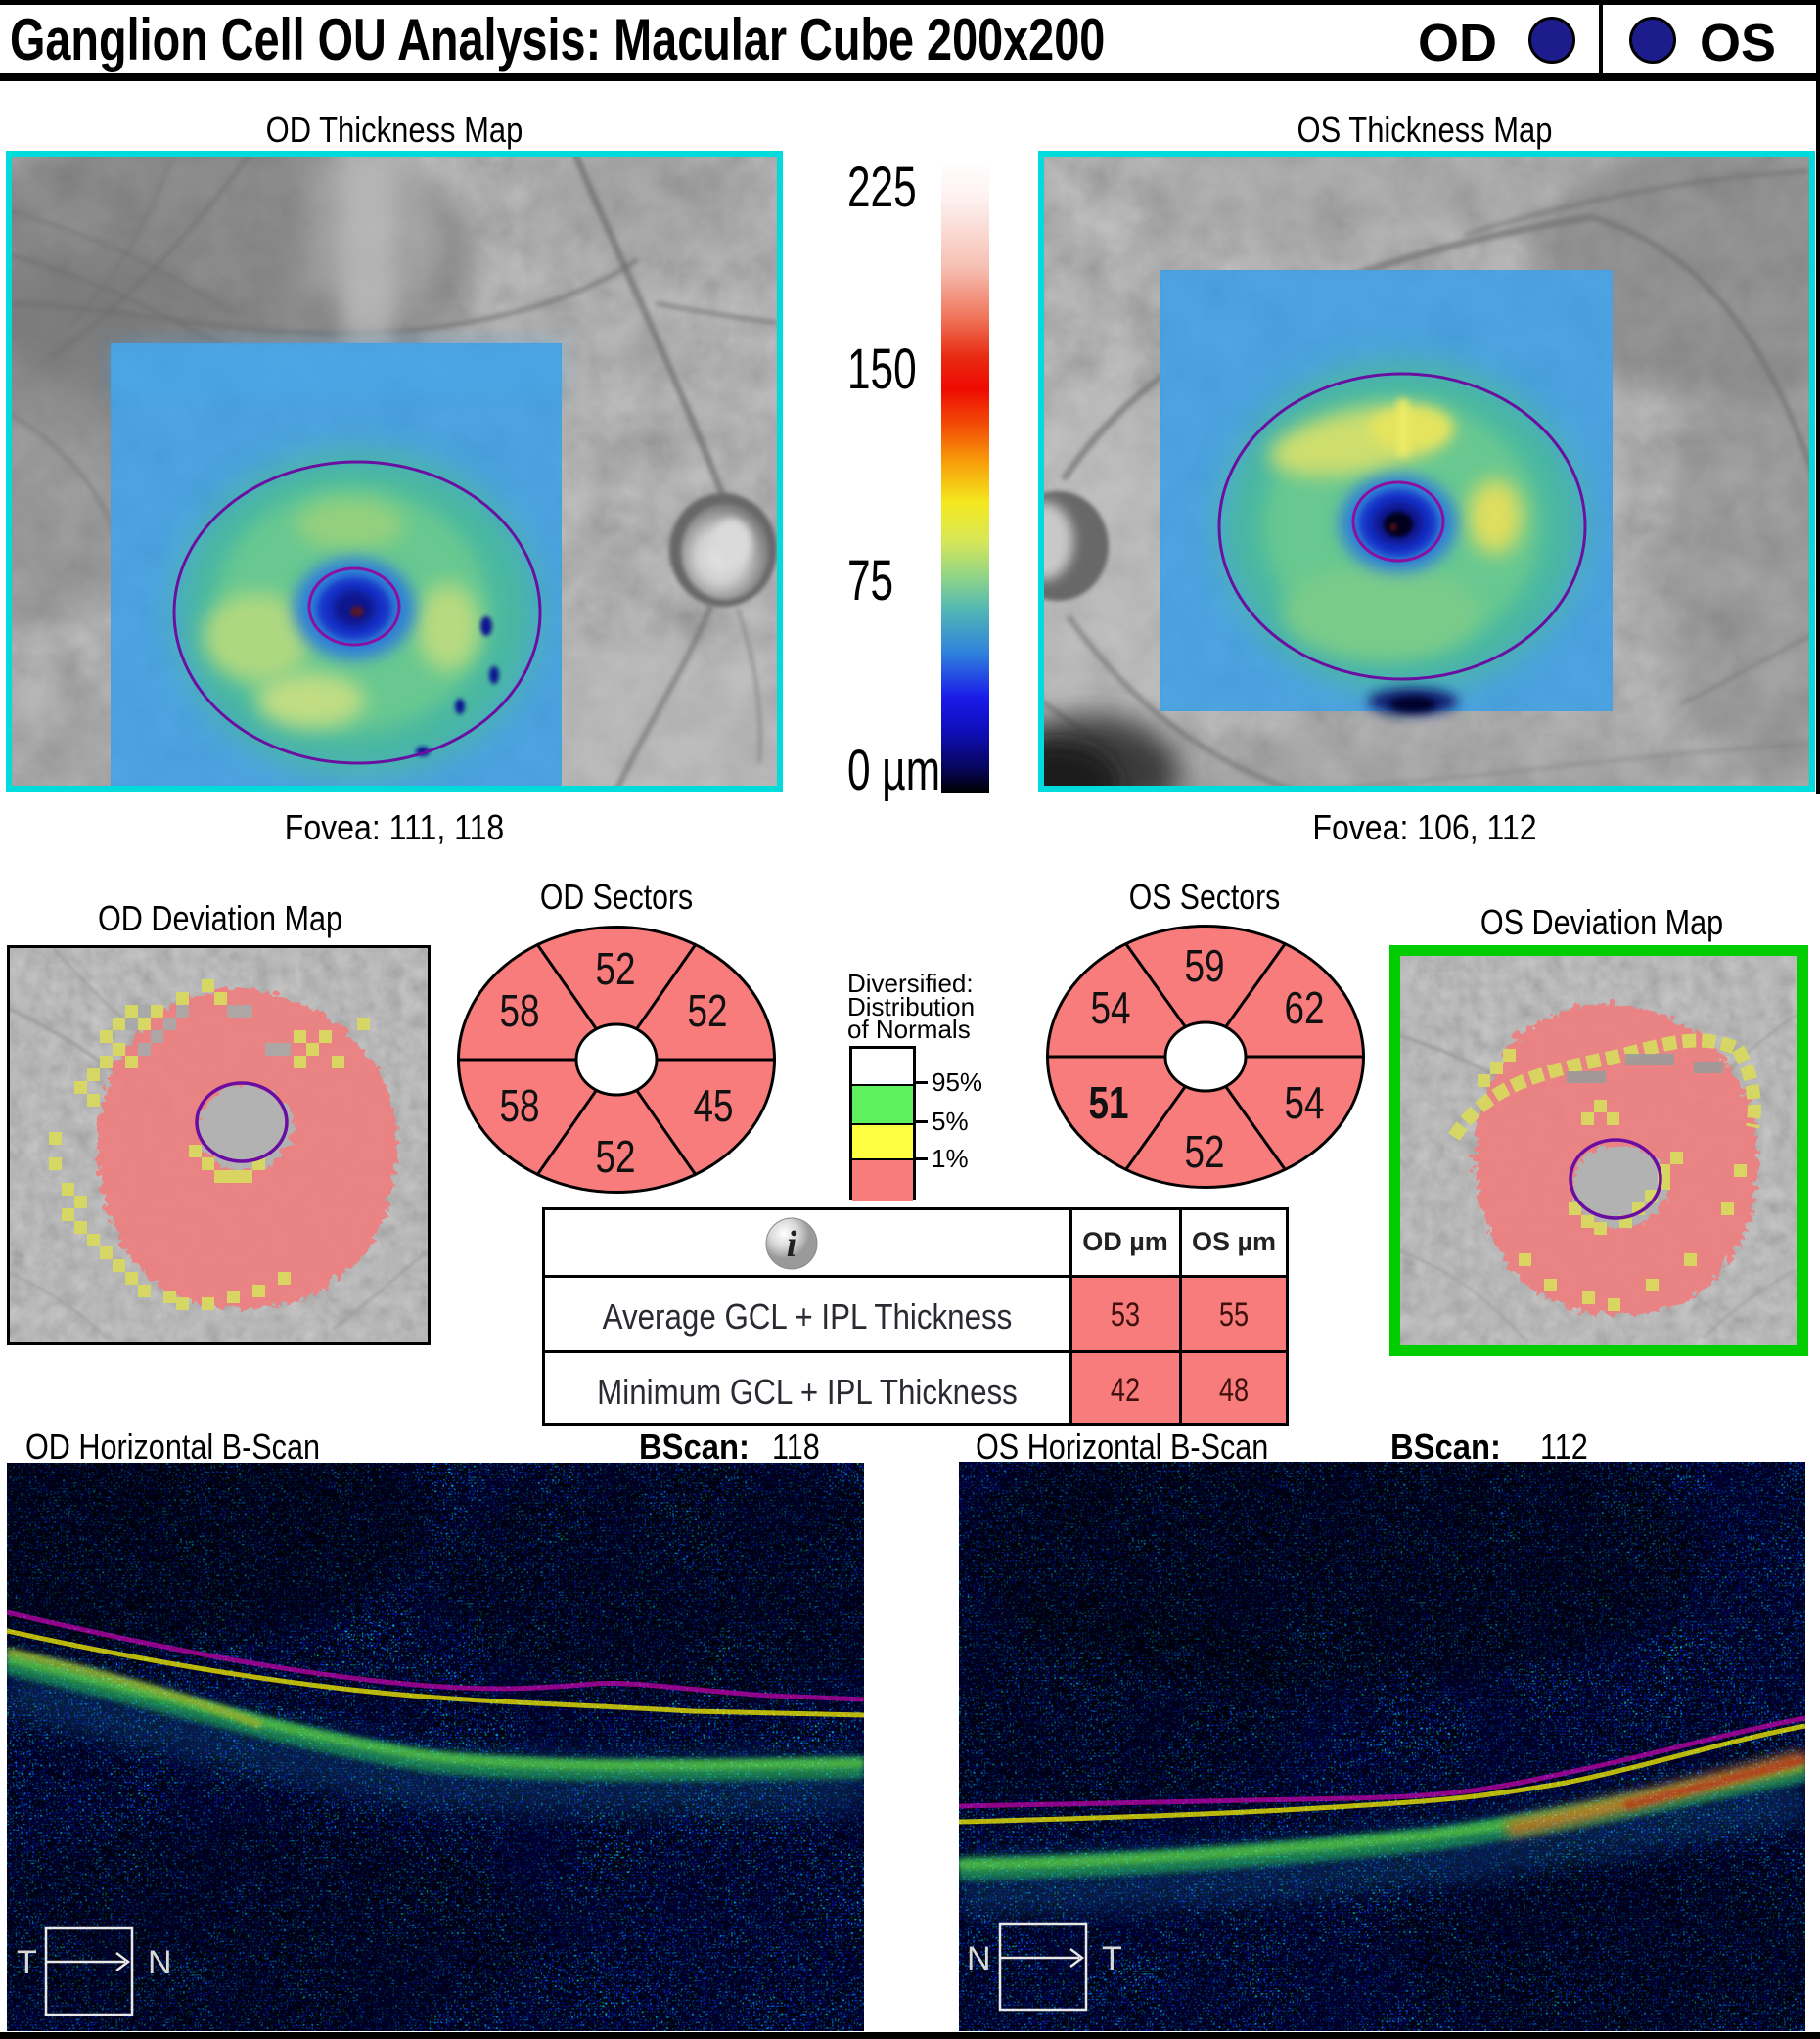 Image resolution: width=1820 pixels, height=2039 pixels. Describe the element at coordinates (1205, 966) in the screenshot. I see `svg-text: 59` at that location.